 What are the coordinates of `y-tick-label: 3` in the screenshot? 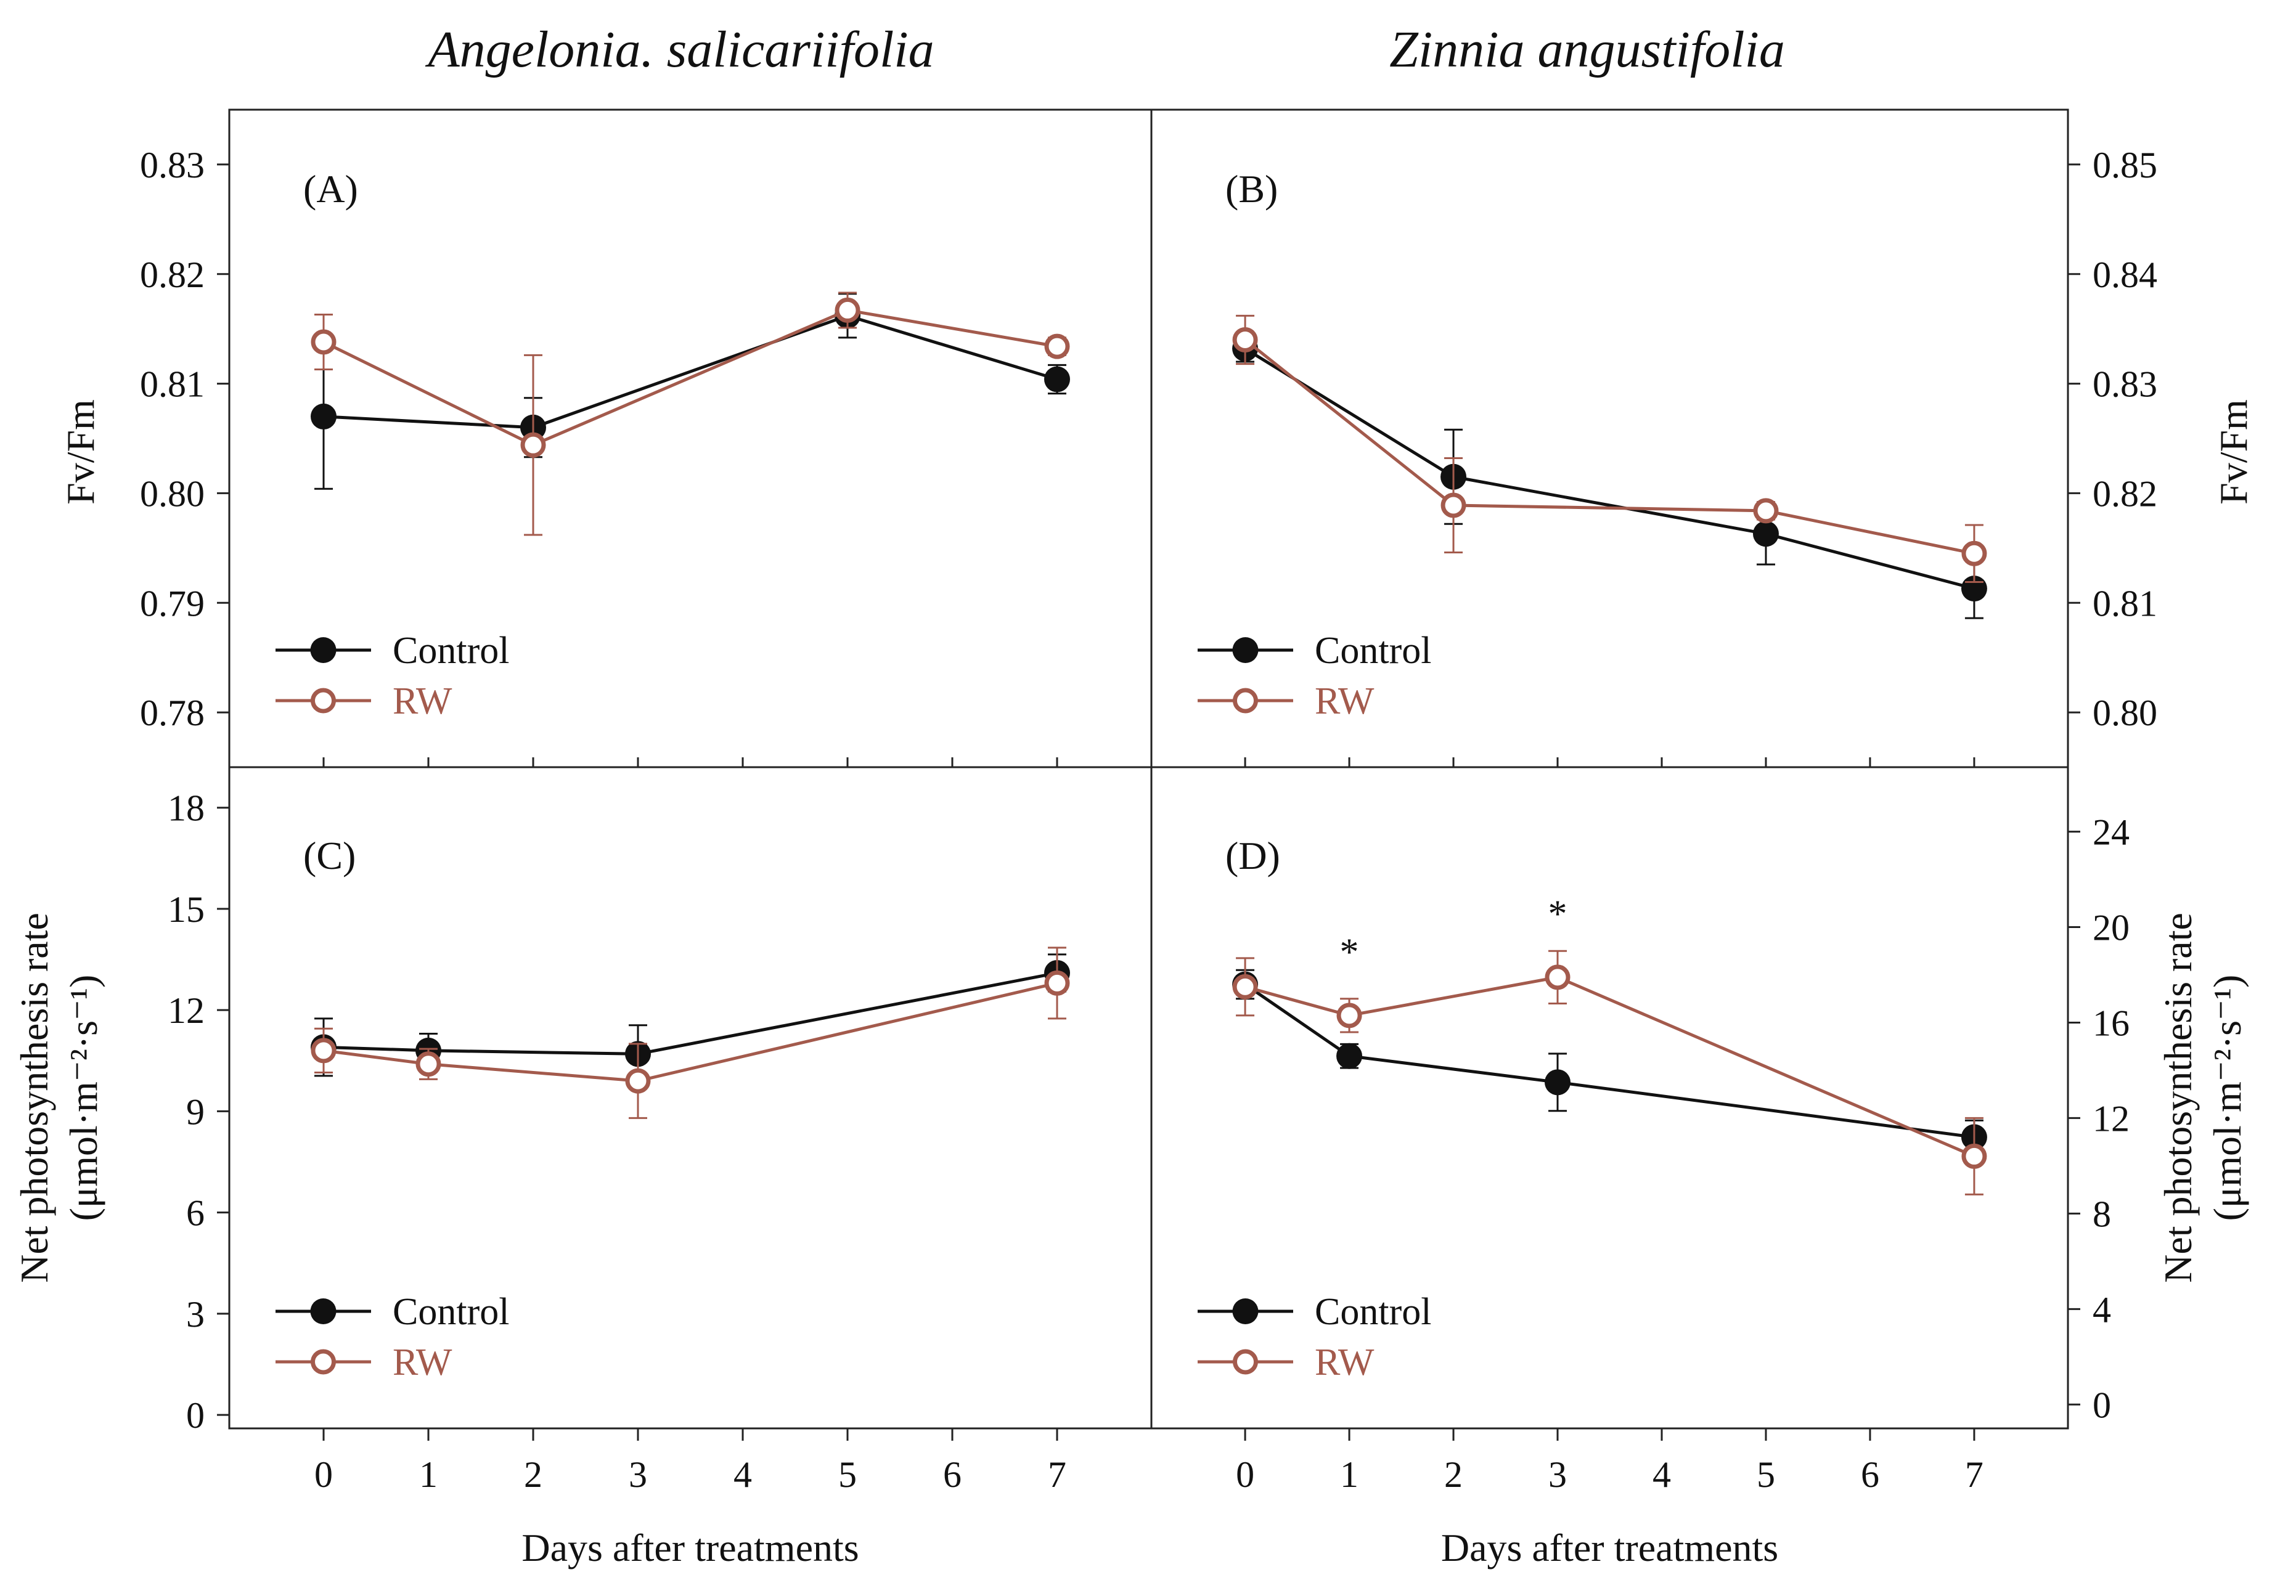 It's located at (195, 1315).